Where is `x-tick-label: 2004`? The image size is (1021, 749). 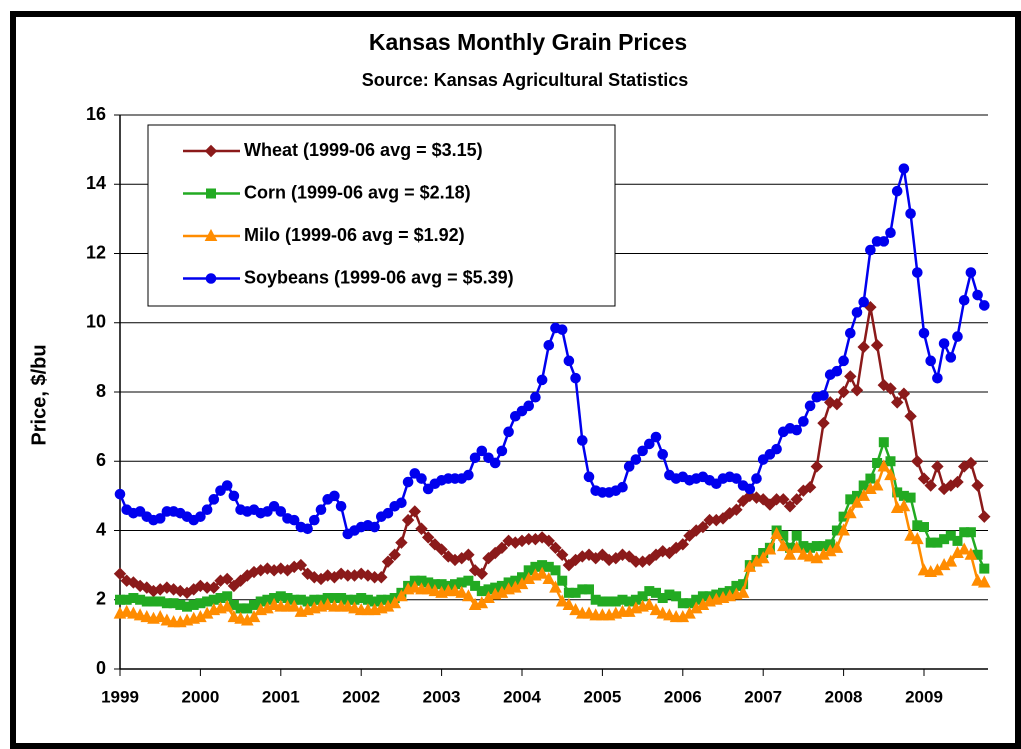 x-tick-label: 2004 is located at coordinates (522, 696).